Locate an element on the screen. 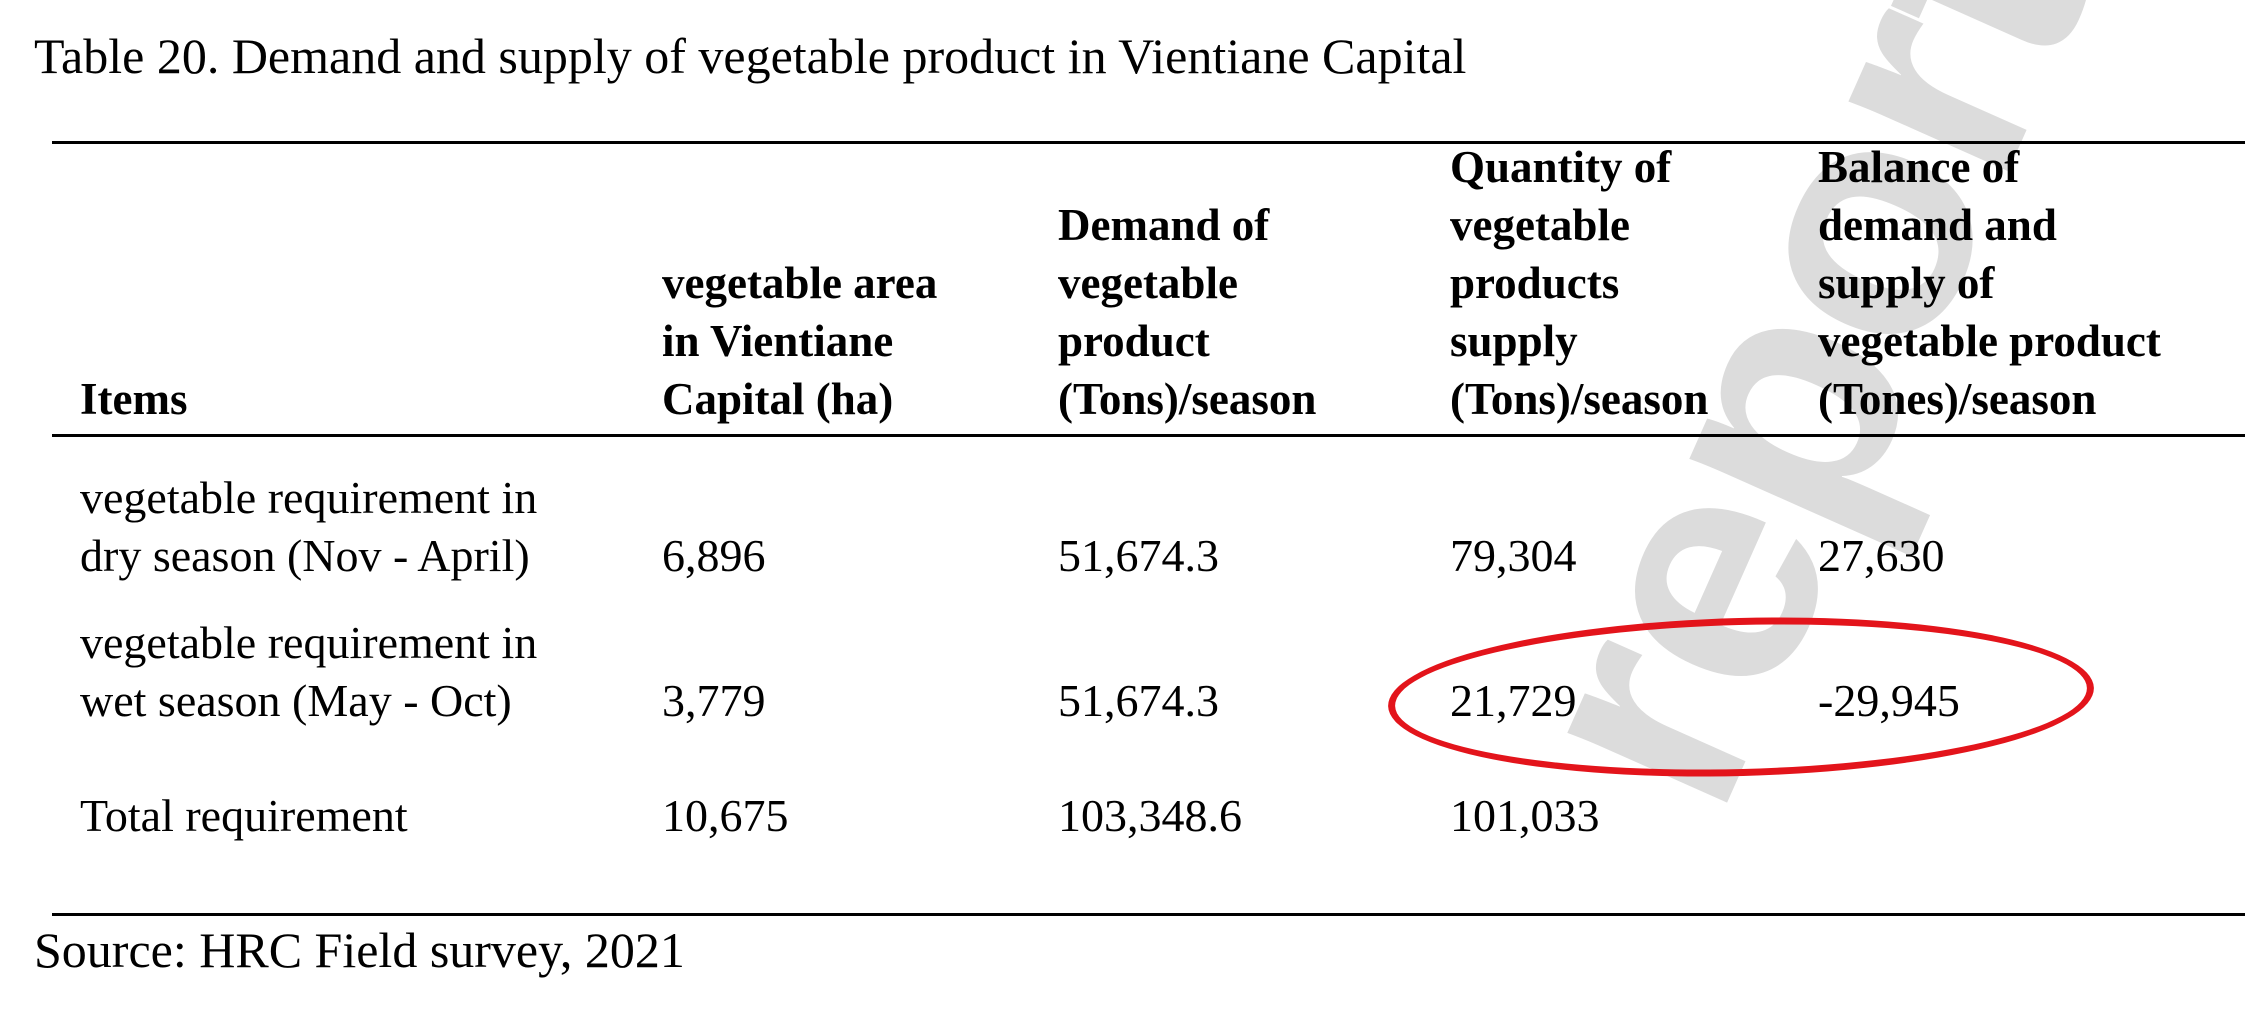 The width and height of the screenshot is (2245, 1022). table-cell-dry-area: 6,896 is located at coordinates (714, 555).